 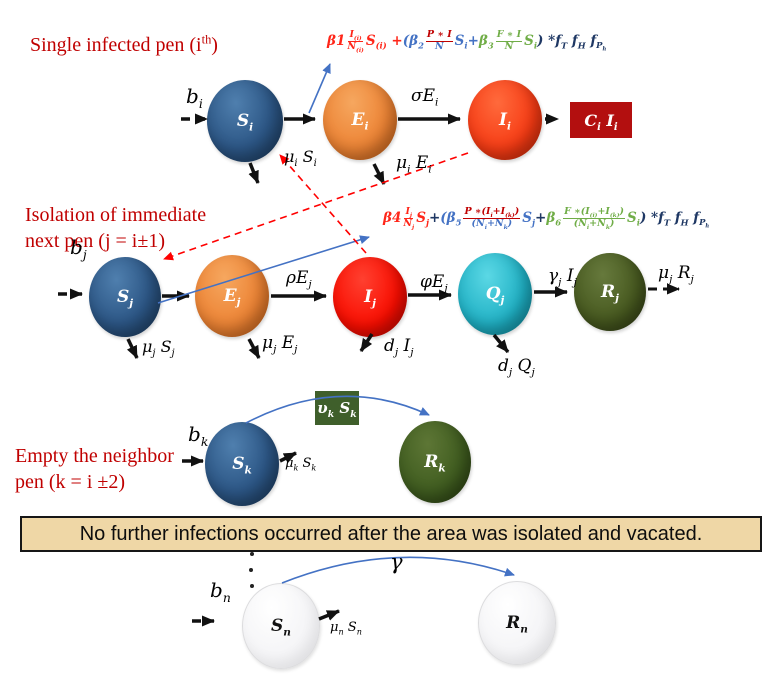 I want to click on formula-term: β5, so click(x=454, y=219).